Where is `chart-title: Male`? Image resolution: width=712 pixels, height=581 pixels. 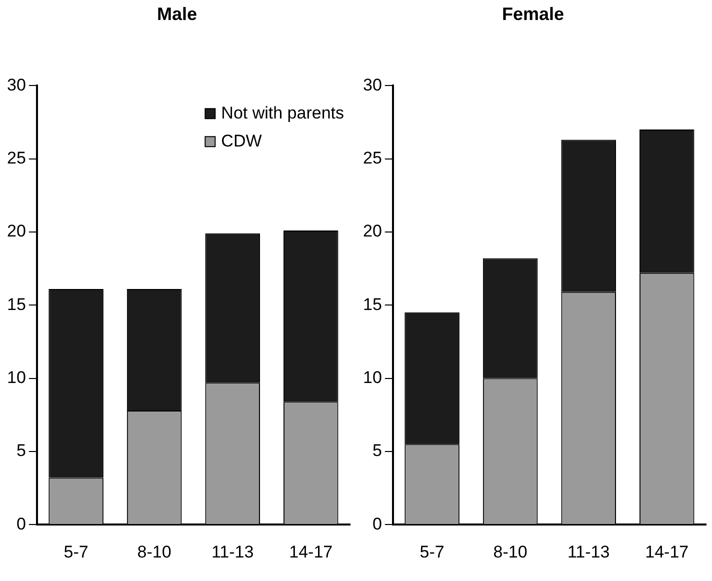 chart-title: Male is located at coordinates (177, 14).